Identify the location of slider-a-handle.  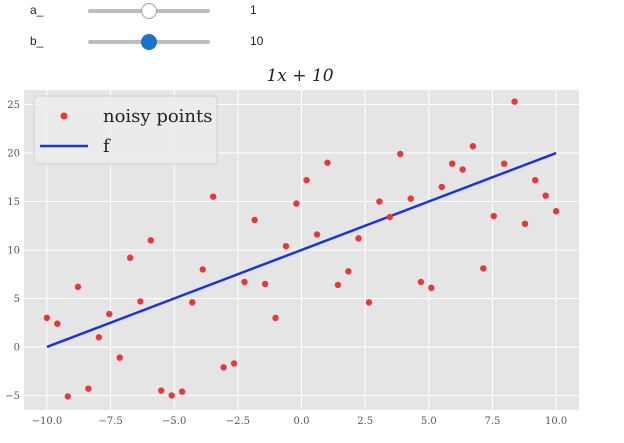
(149, 11).